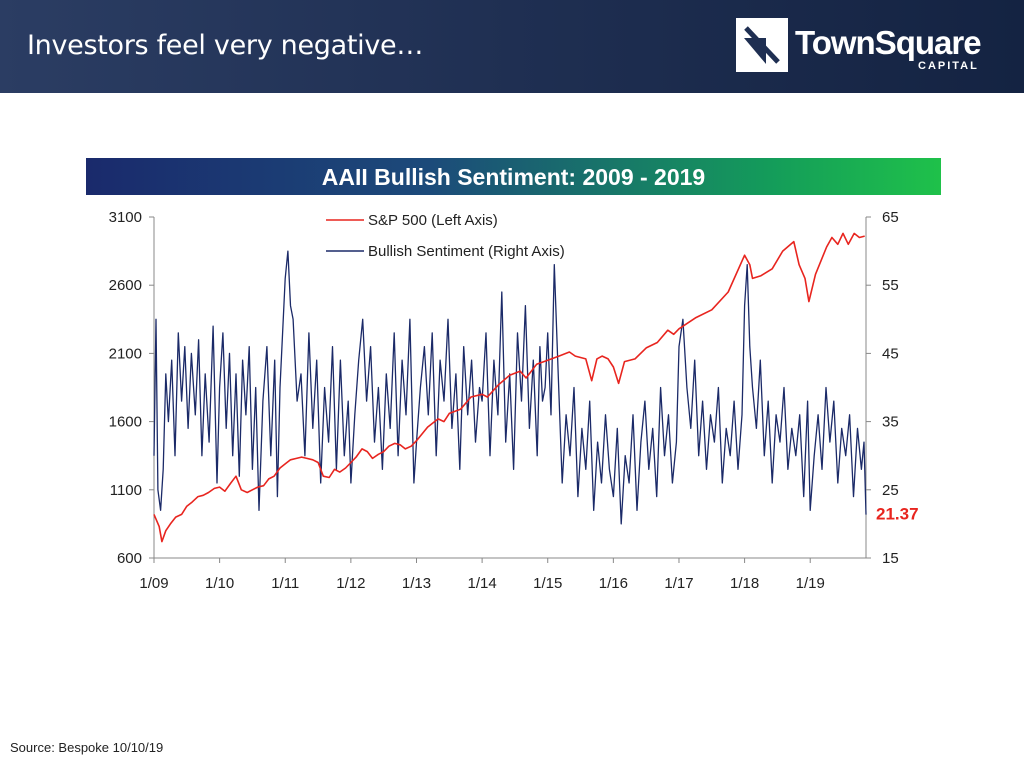  Describe the element at coordinates (219, 583) in the screenshot. I see `x-tick-label: 1/10` at that location.